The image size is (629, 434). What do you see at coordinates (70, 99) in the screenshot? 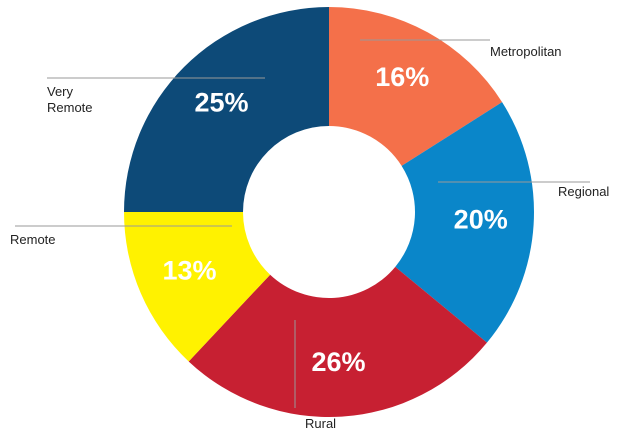
I see `category-label: Very Remote` at bounding box center [70, 99].